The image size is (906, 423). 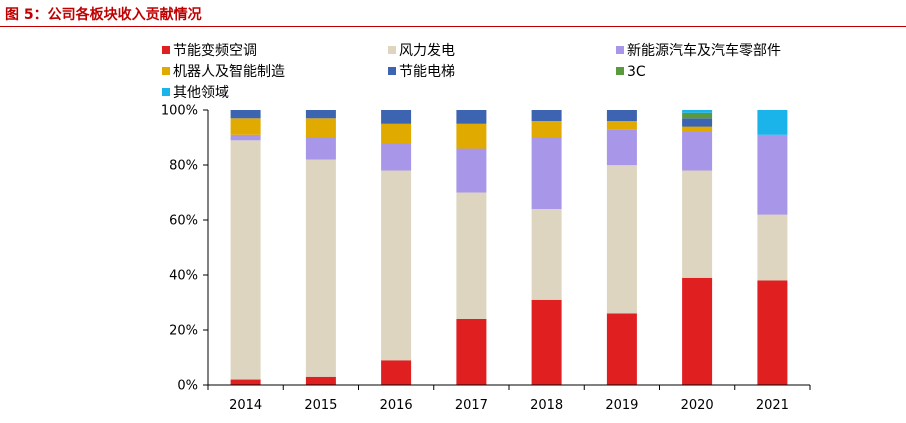 What do you see at coordinates (636, 72) in the screenshot?
I see `legend-label: 3C` at bounding box center [636, 72].